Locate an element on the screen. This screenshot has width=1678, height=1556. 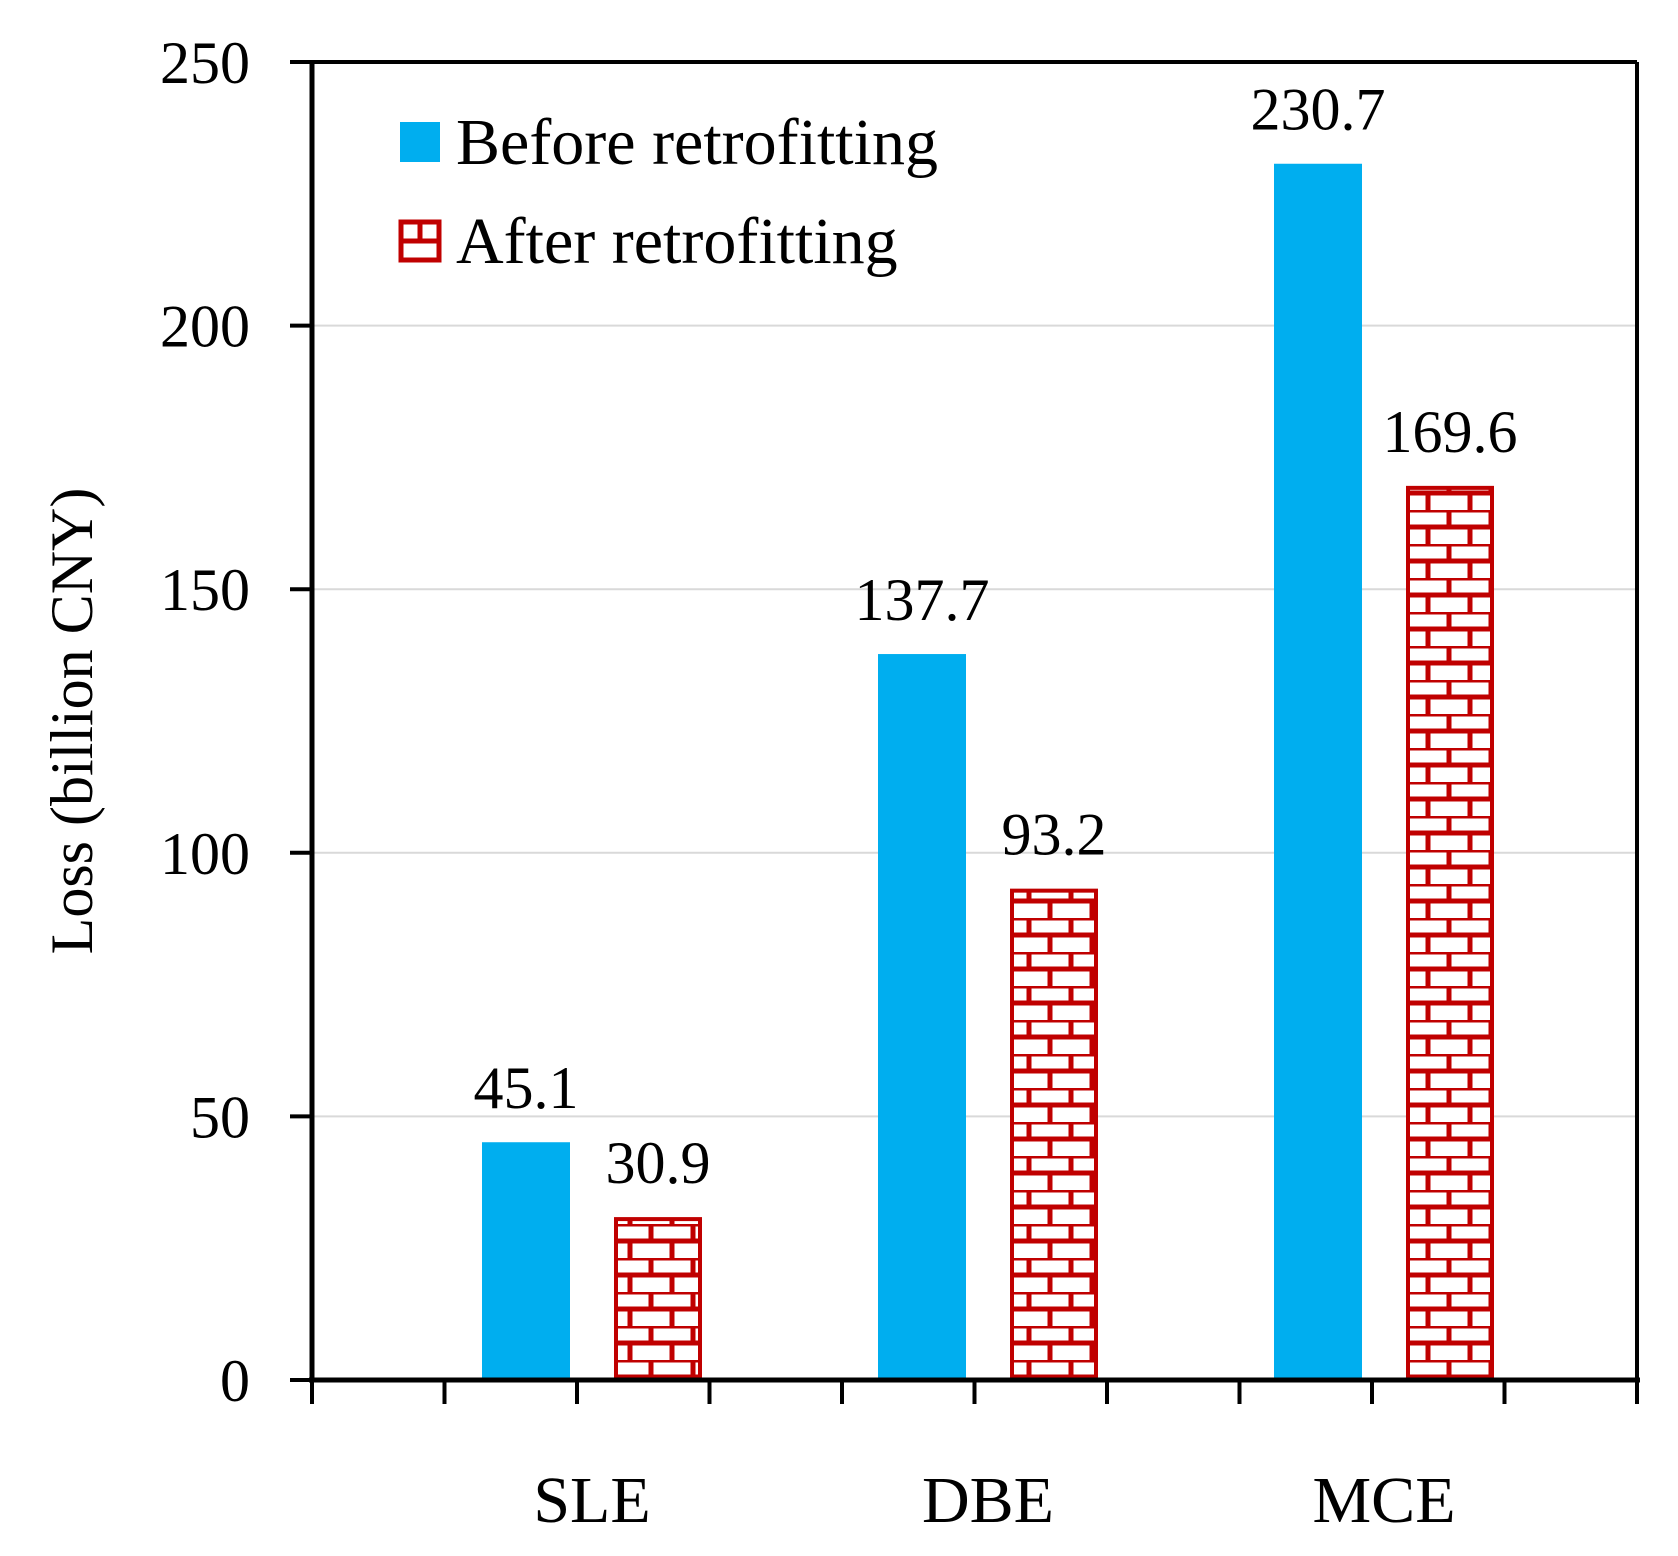
legend-swatch-before is located at coordinates (420, 142).